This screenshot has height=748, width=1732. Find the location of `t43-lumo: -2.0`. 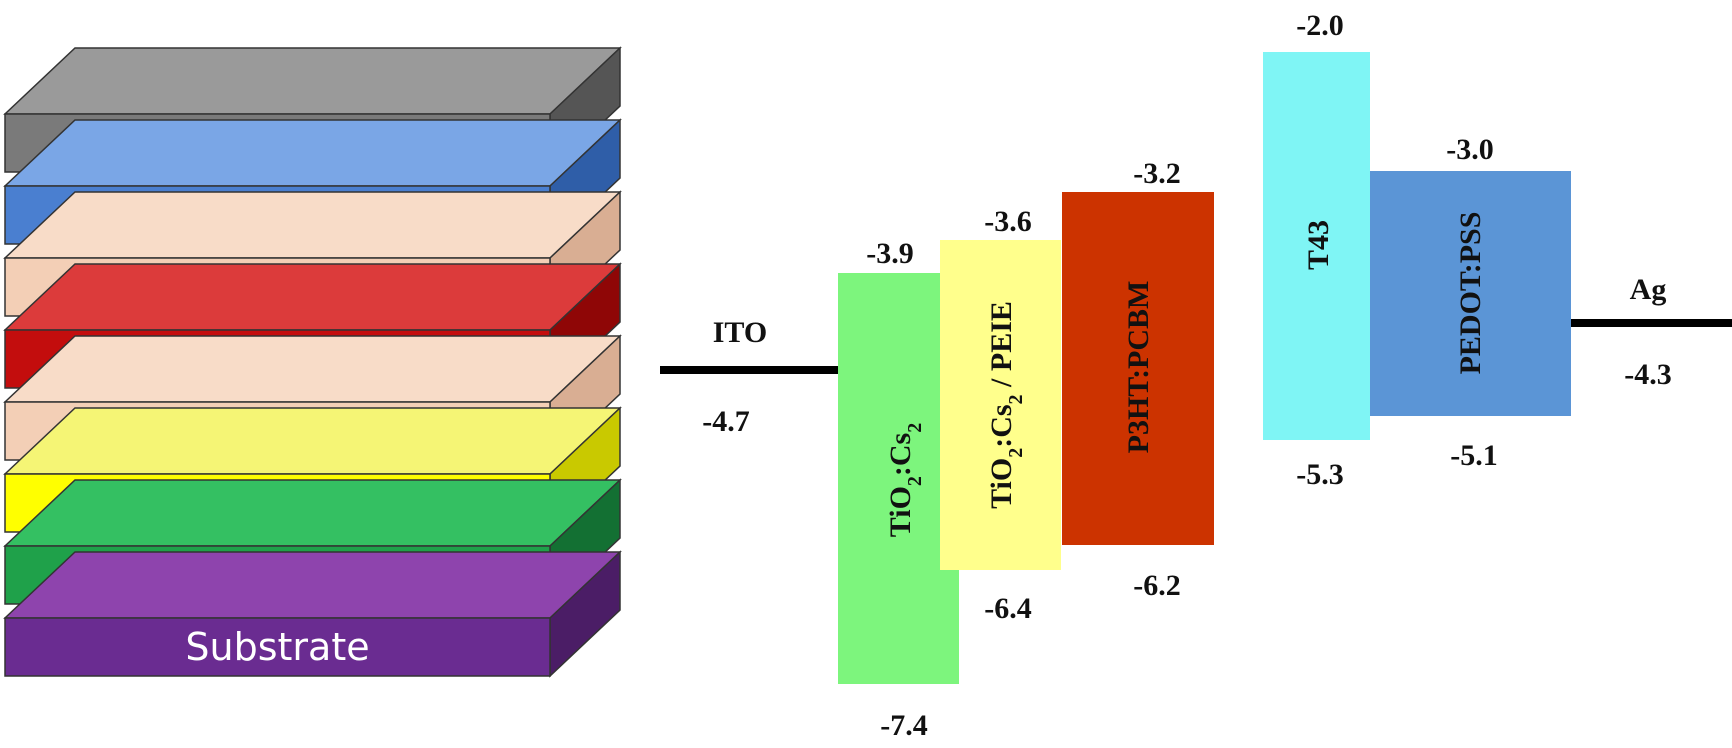

t43-lumo: -2.0 is located at coordinates (1320, 25).